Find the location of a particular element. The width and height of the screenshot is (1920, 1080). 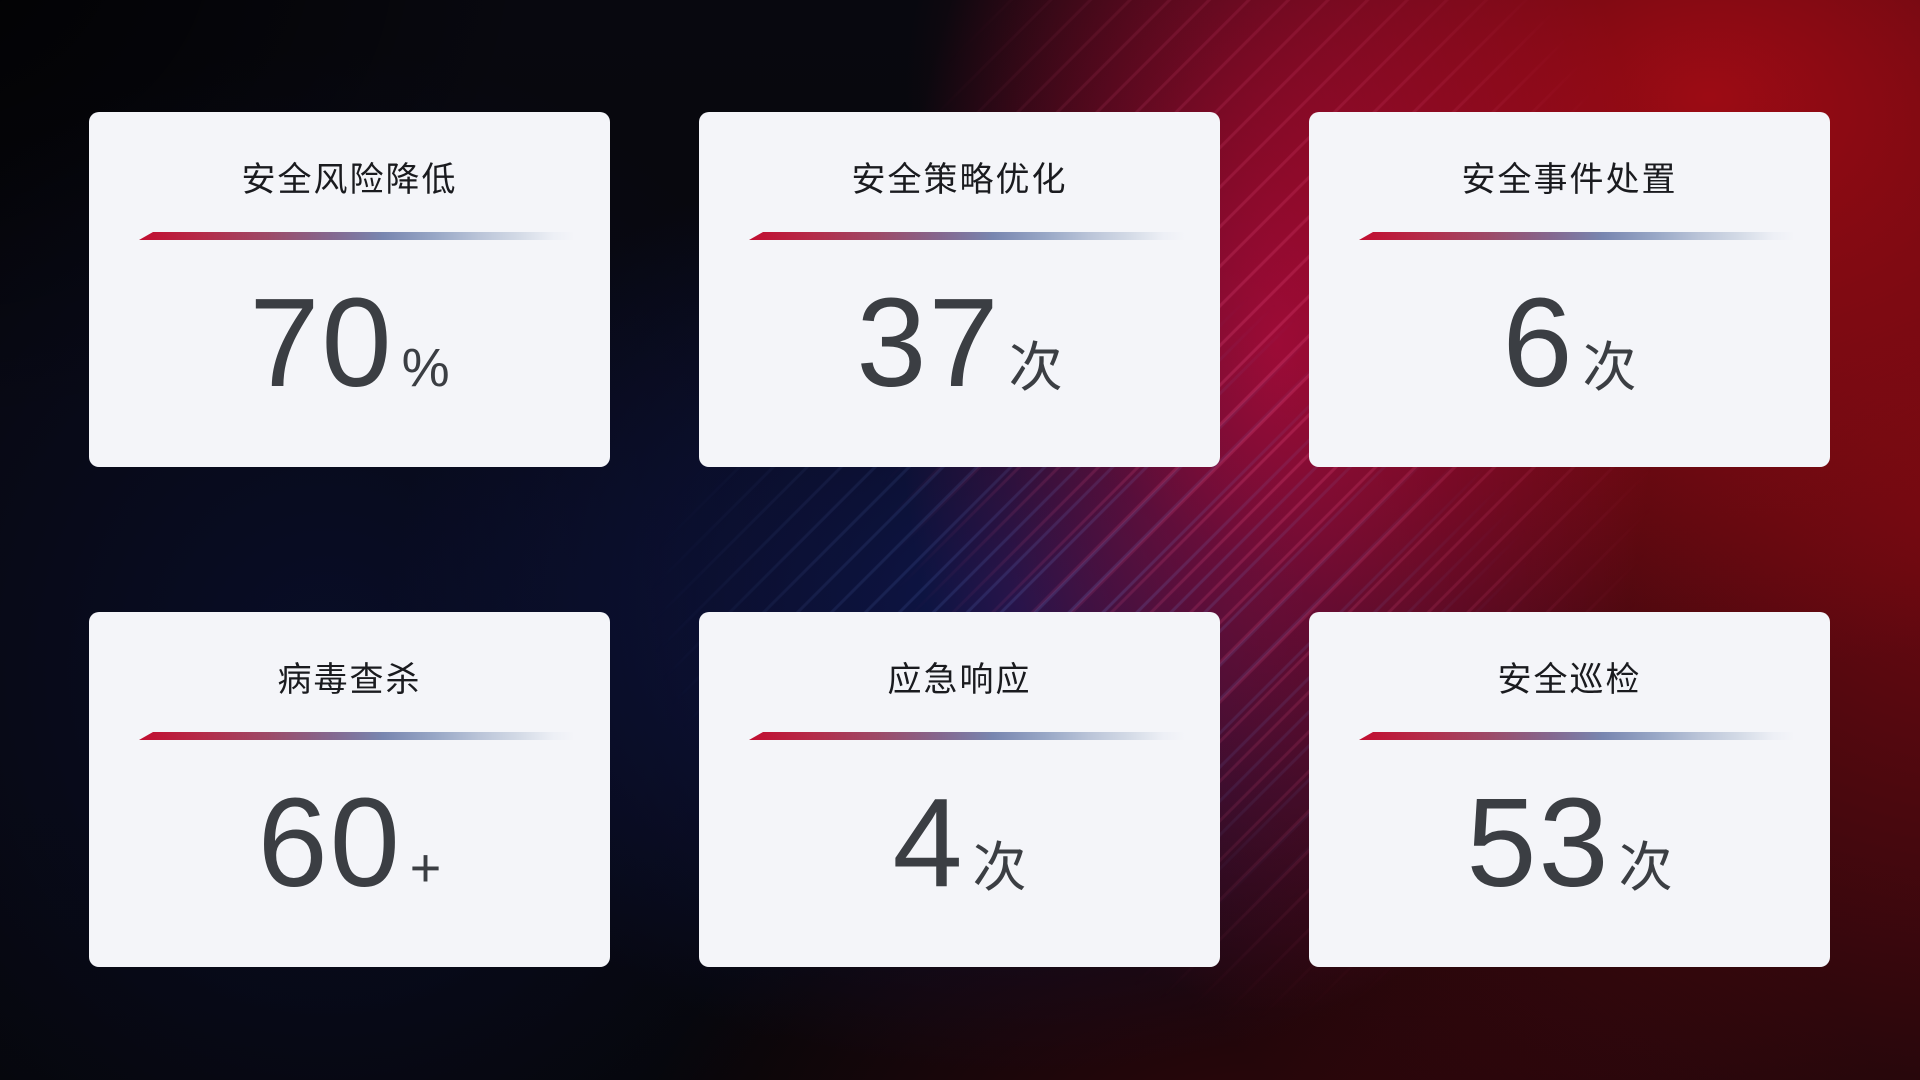

stat-value: 53 次 is located at coordinates (1569, 843).